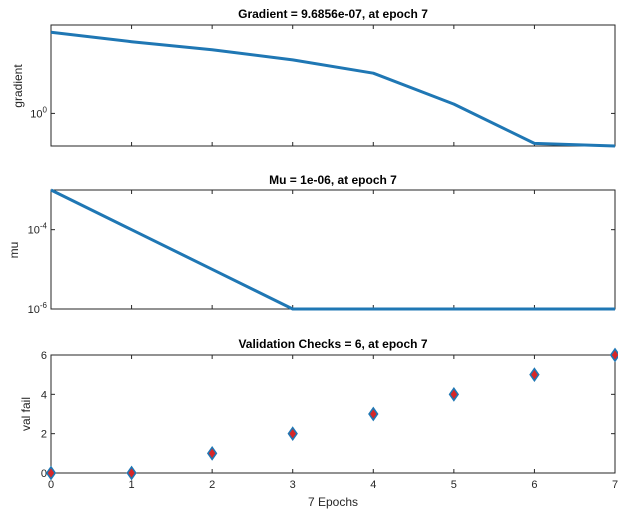 The height and width of the screenshot is (515, 618). What do you see at coordinates (44, 356) in the screenshot?
I see `y-tick-label: 6` at bounding box center [44, 356].